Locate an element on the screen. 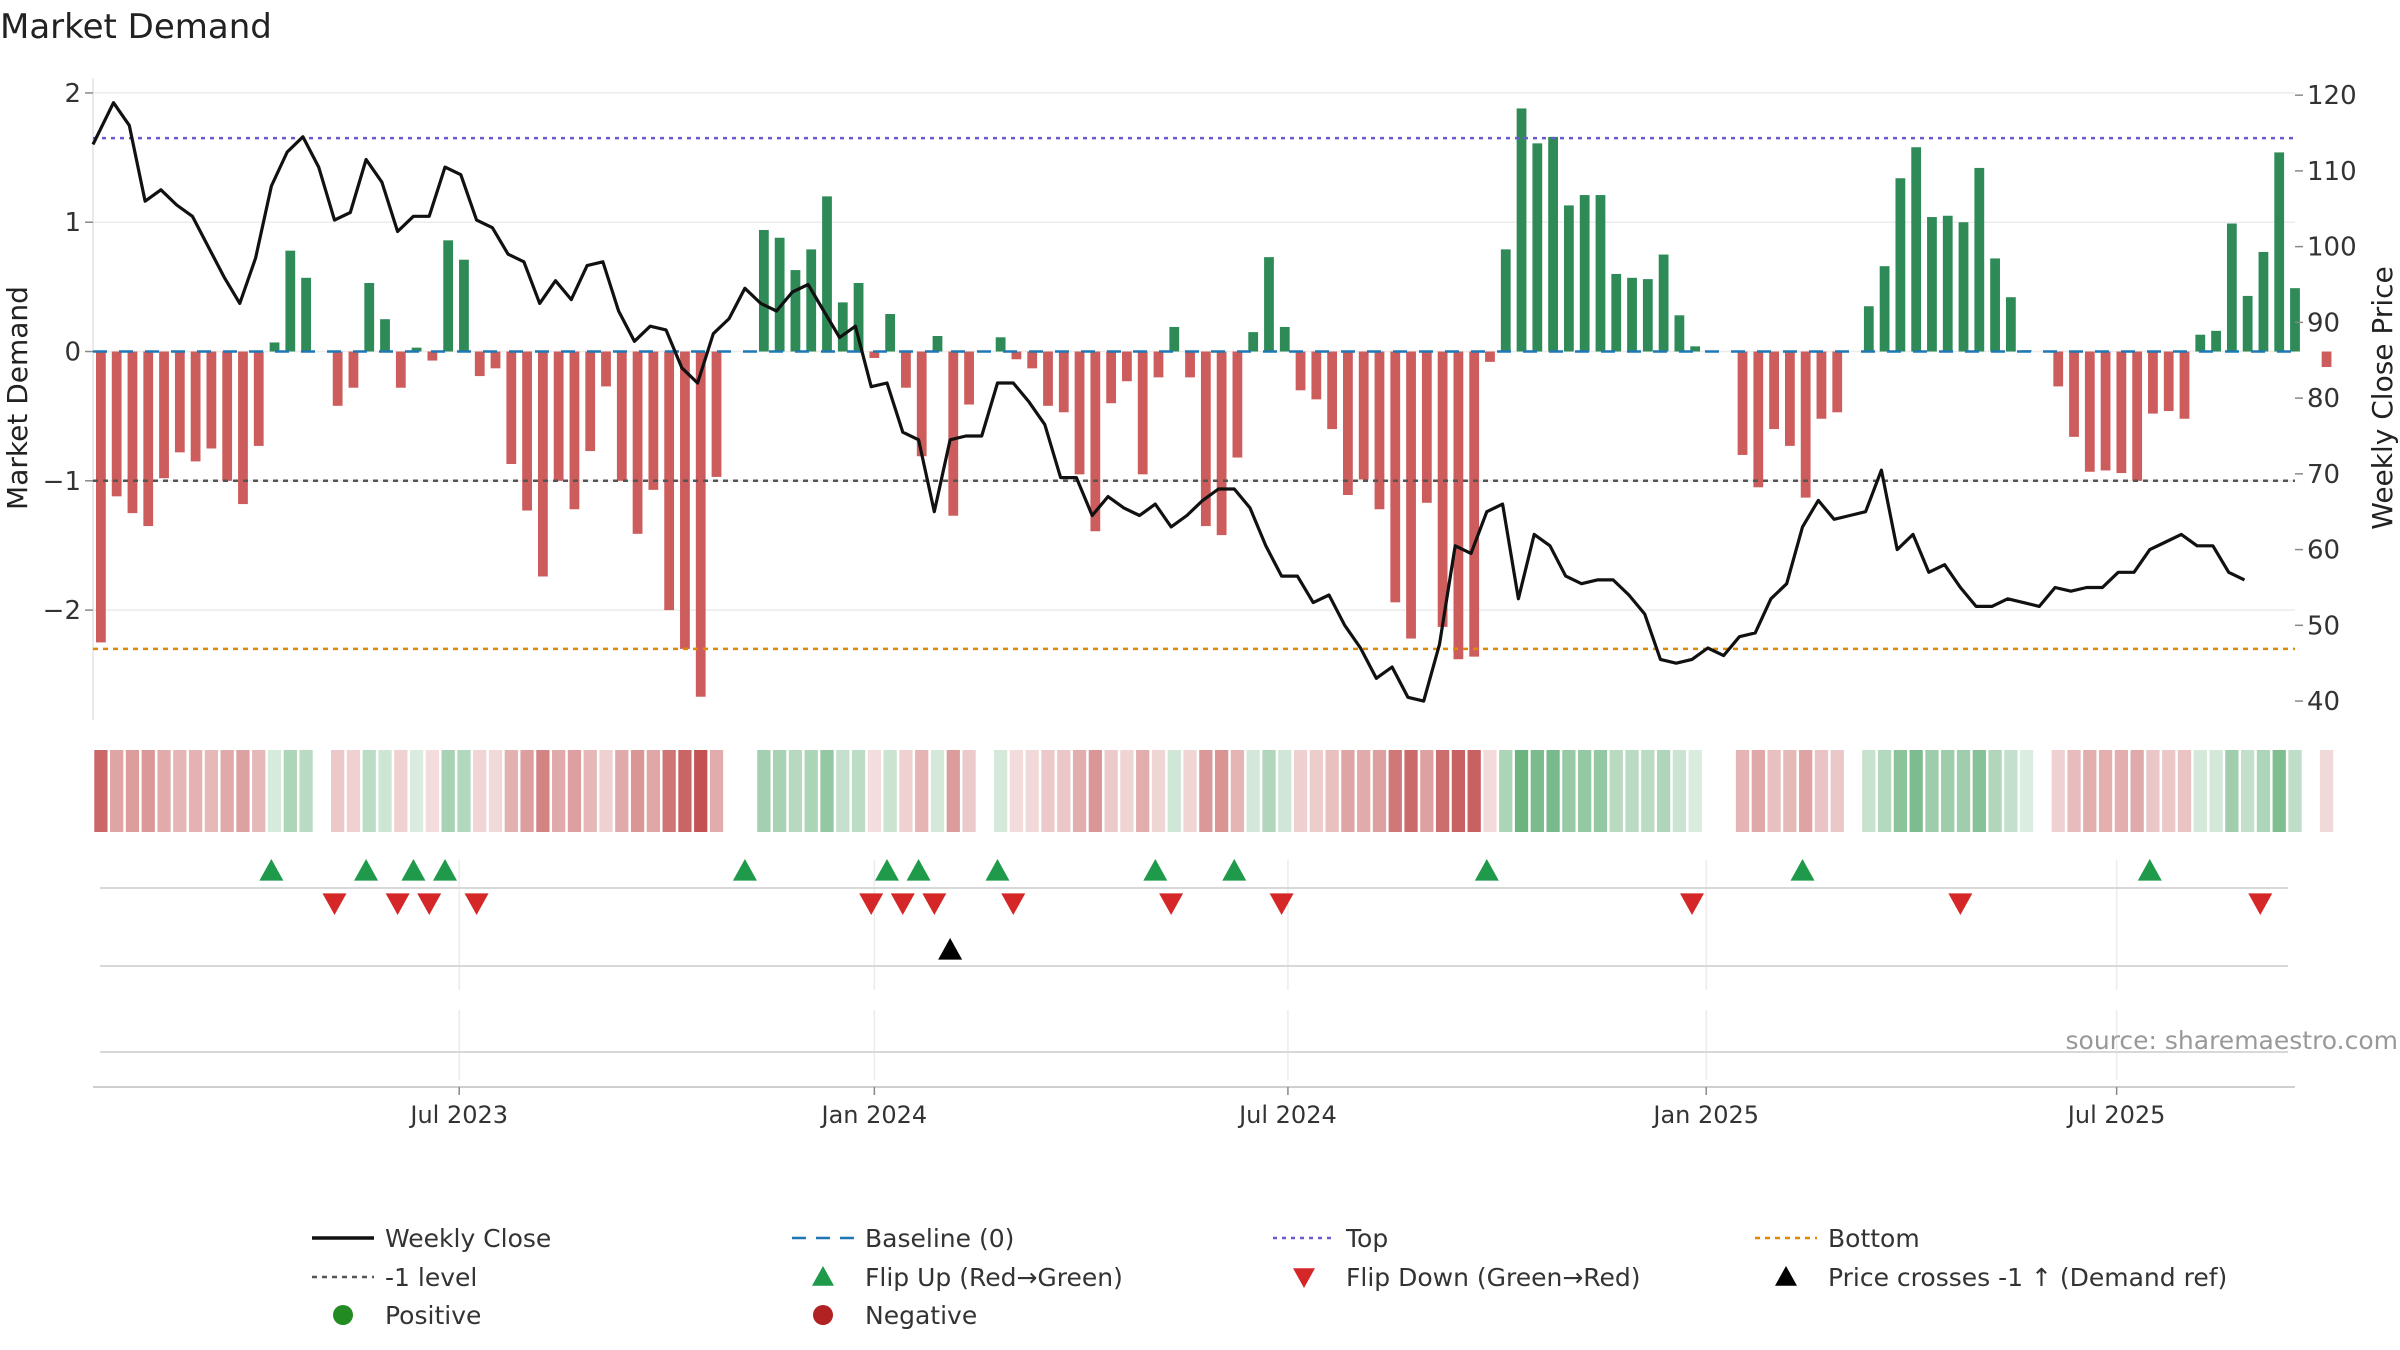  legend-swatch-triangle is located at coordinates (1786, 1276).